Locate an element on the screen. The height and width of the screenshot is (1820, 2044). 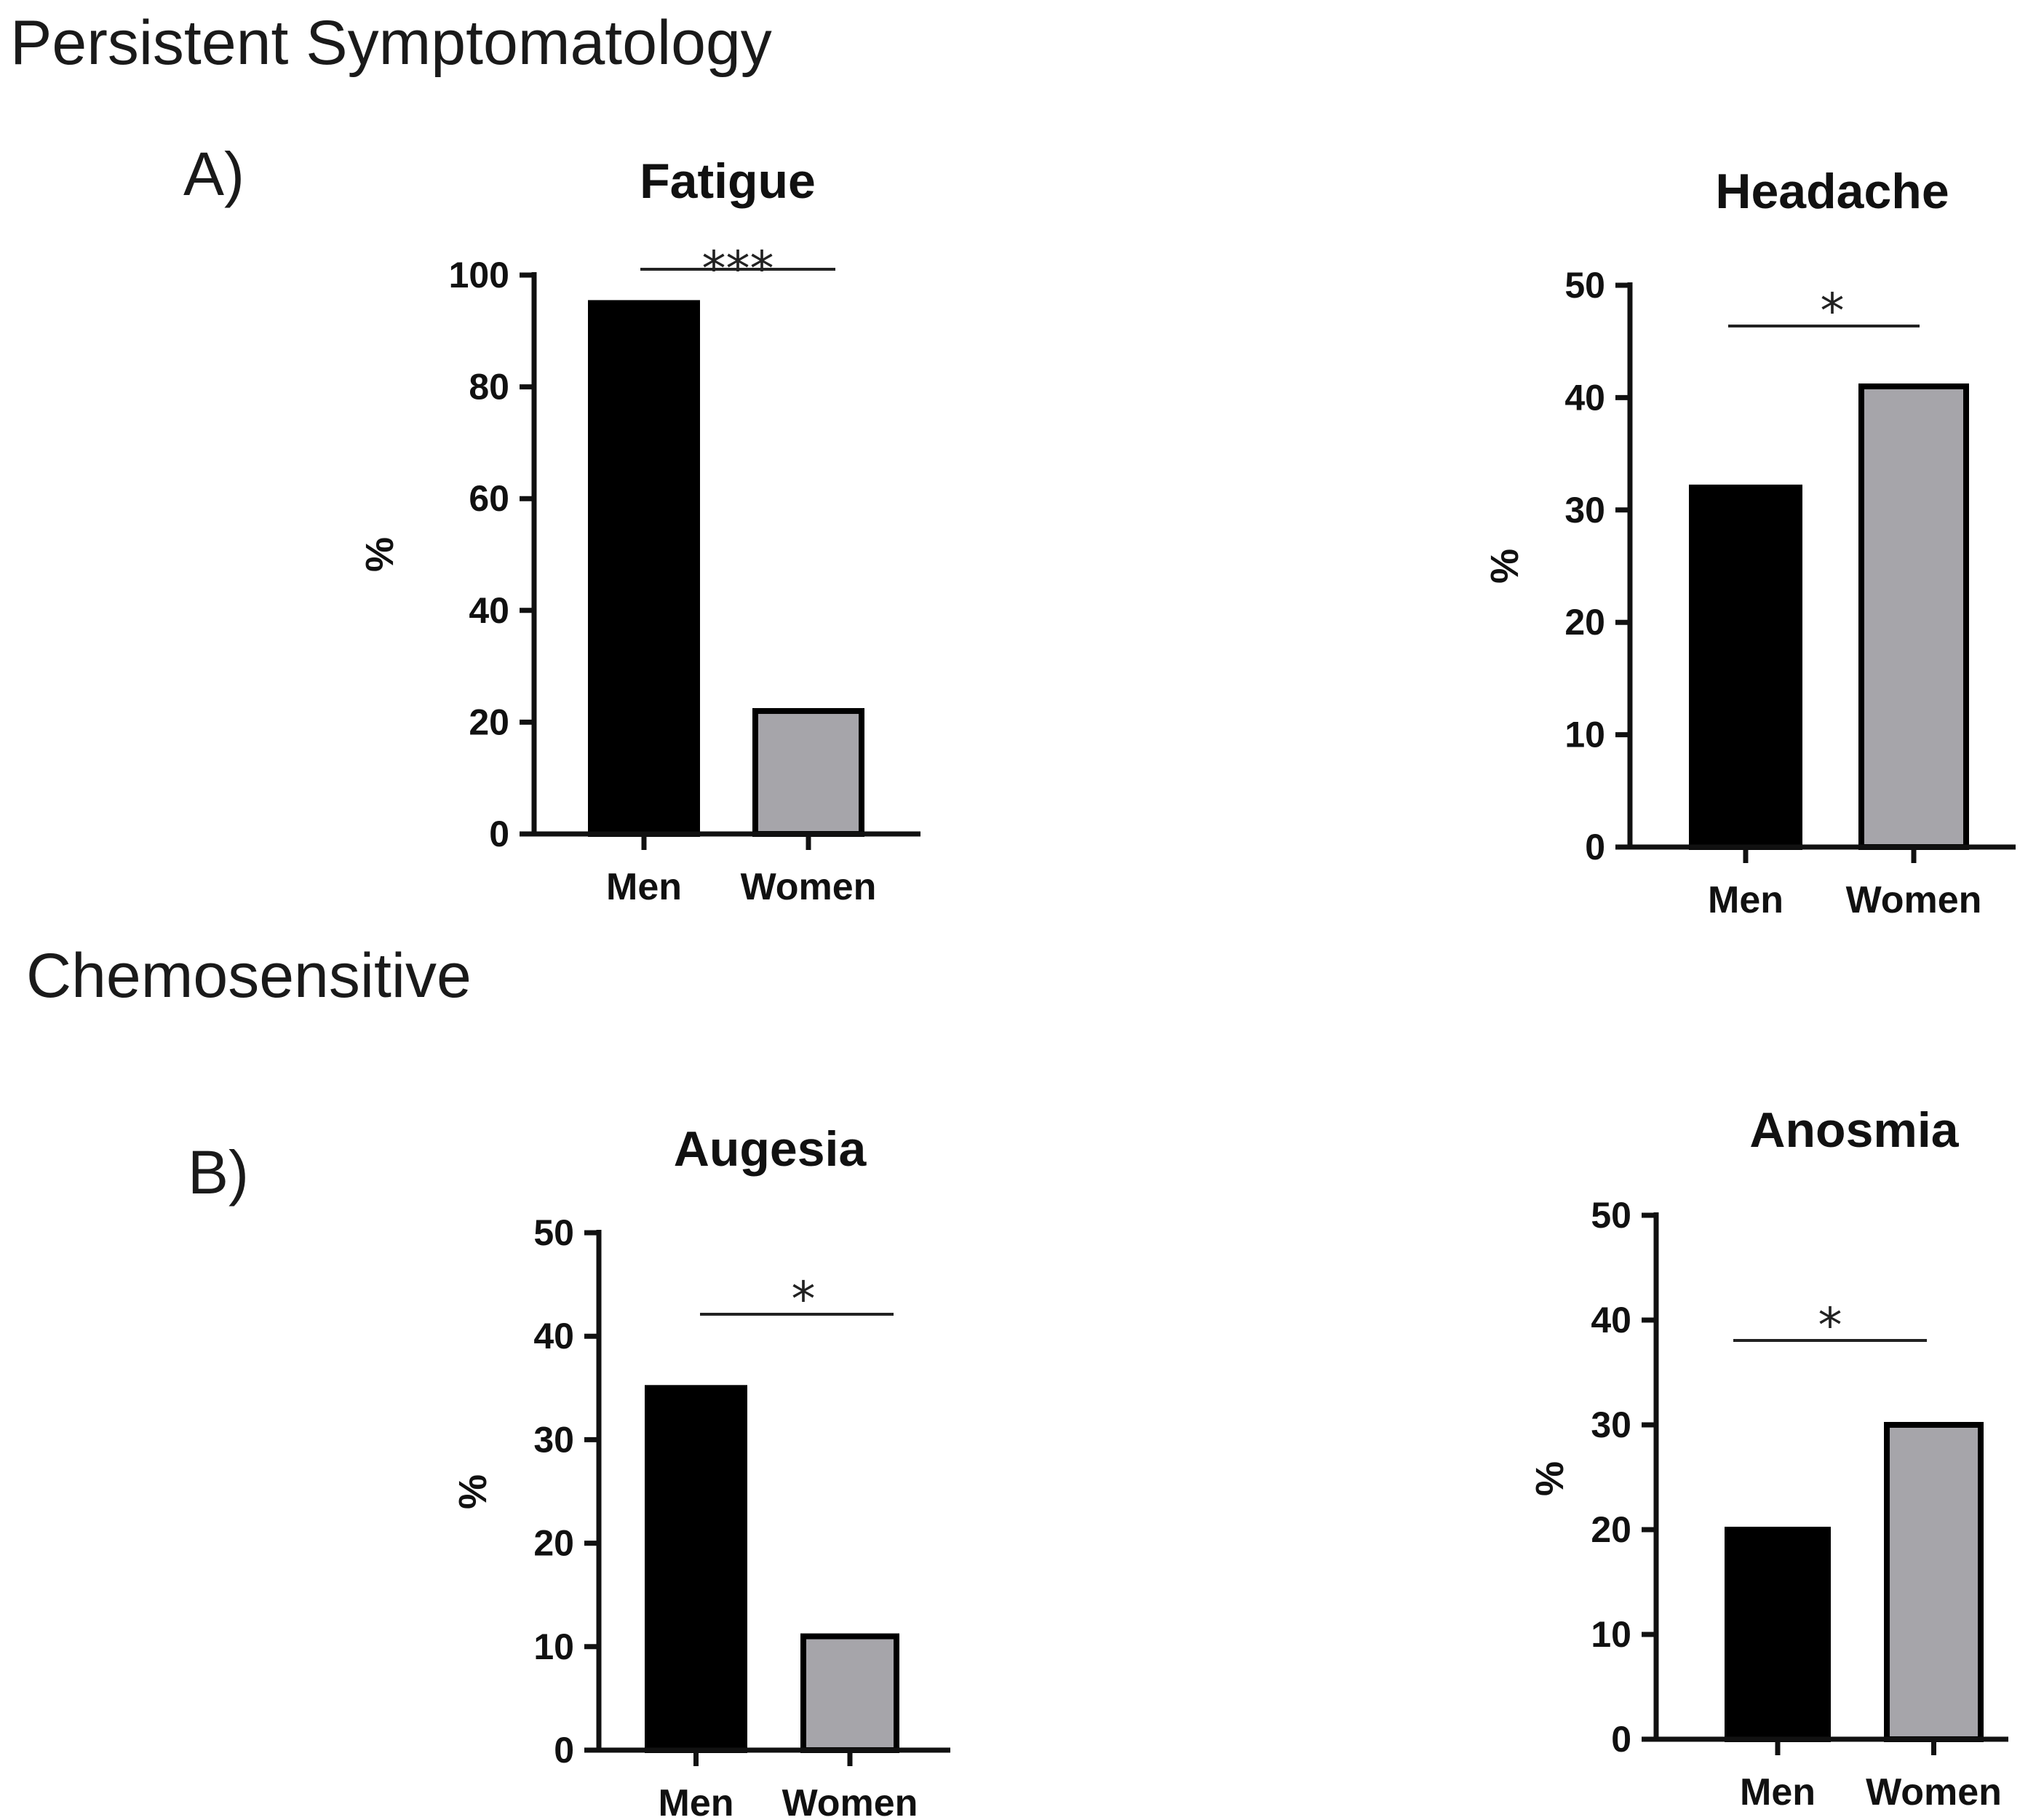
chart-augesia: Augesia% 0 10 20 30 40 50 Men Women * is located at coordinates (700, 1470).